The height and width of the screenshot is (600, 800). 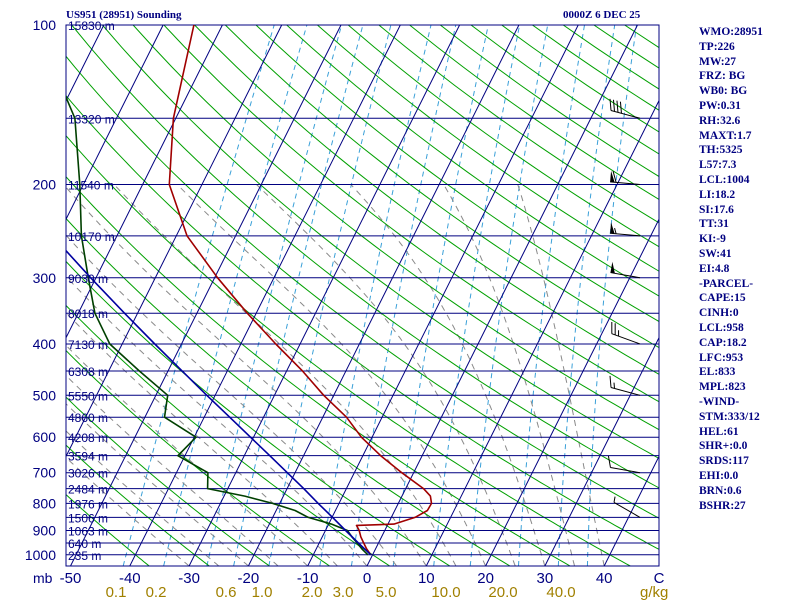 I want to click on pressure-tick-label: 200, so click(x=45, y=184).